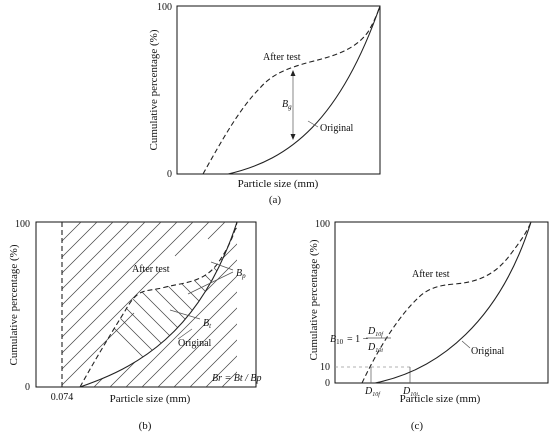 Image resolution: width=550 pixels, height=434 pixels. I want to click on panel-a-bg-label: Bg, so click(287, 105).